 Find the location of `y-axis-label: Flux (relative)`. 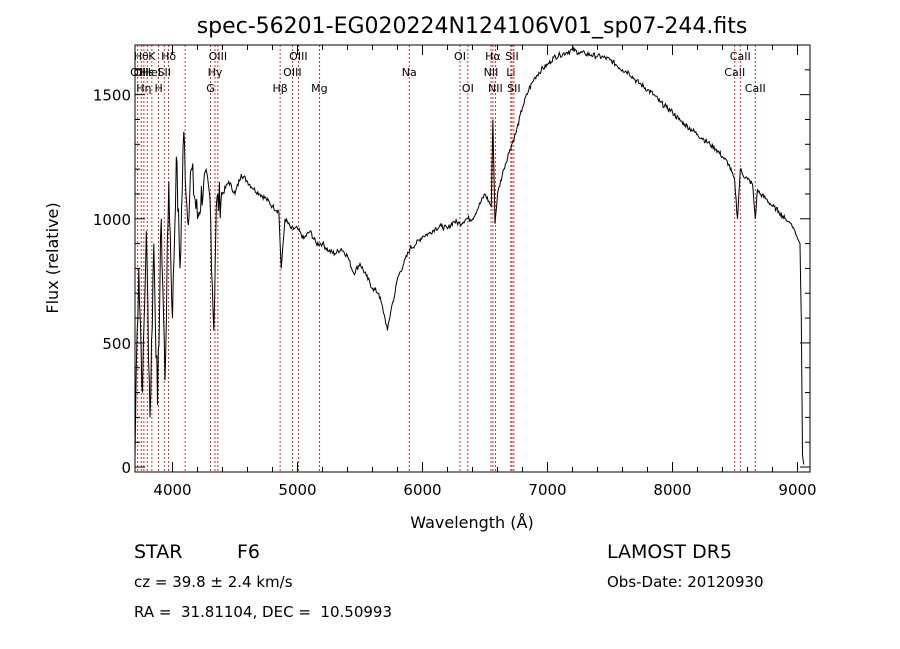

y-axis-label: Flux (relative) is located at coordinates (52, 257).